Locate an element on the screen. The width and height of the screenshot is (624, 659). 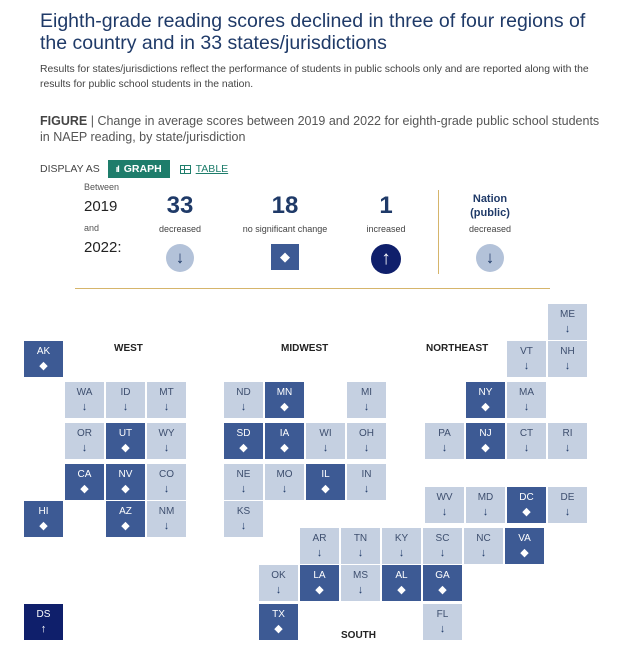
state-tile-ut: UT ◆ is located at coordinates (125, 441).